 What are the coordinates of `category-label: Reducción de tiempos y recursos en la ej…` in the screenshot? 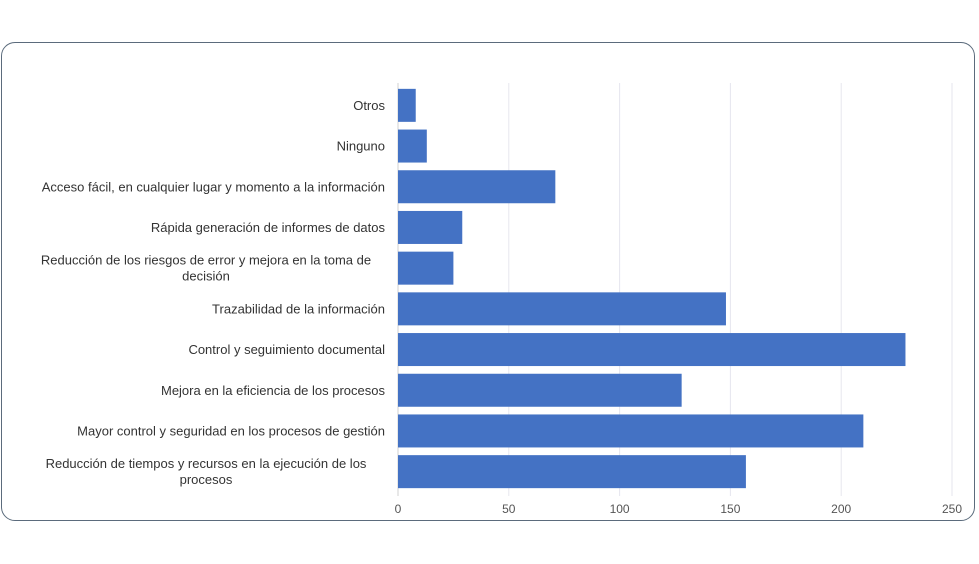 It's located at (206, 471).